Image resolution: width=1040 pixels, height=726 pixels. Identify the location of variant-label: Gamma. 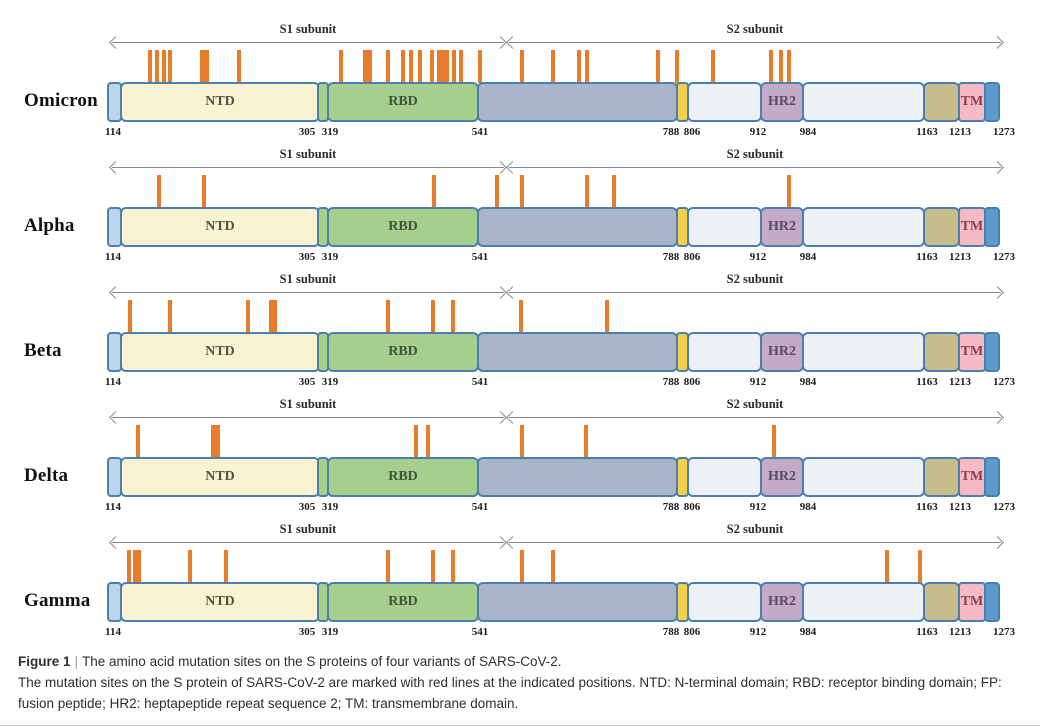
(57, 600).